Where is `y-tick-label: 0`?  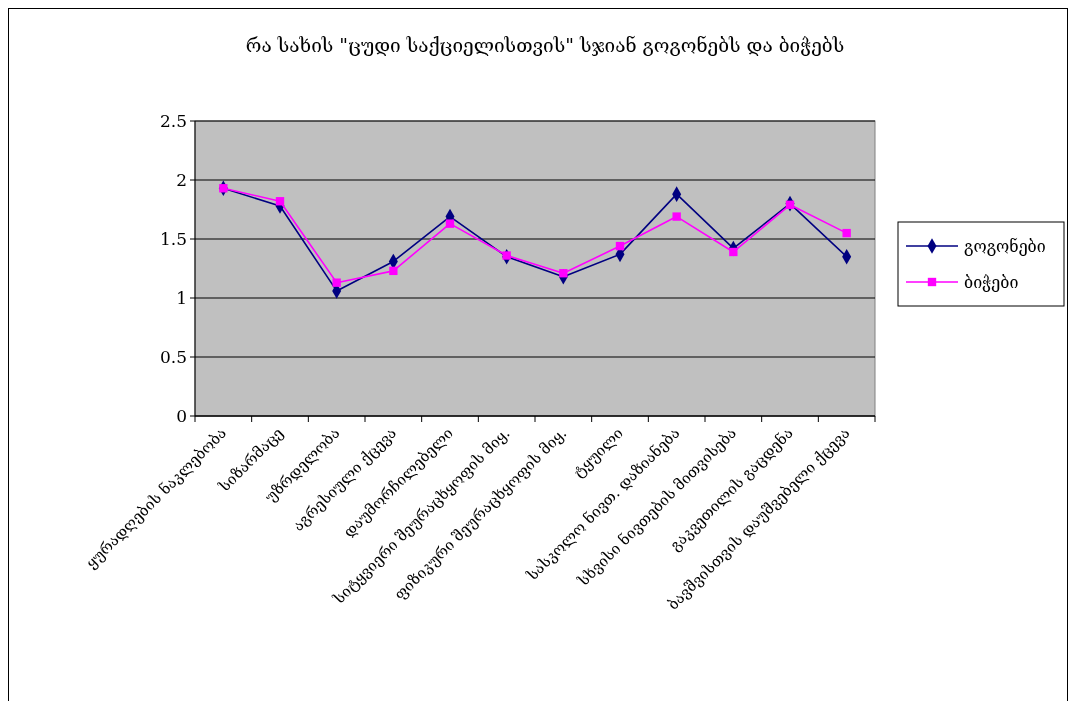
y-tick-label: 0 is located at coordinates (181, 415).